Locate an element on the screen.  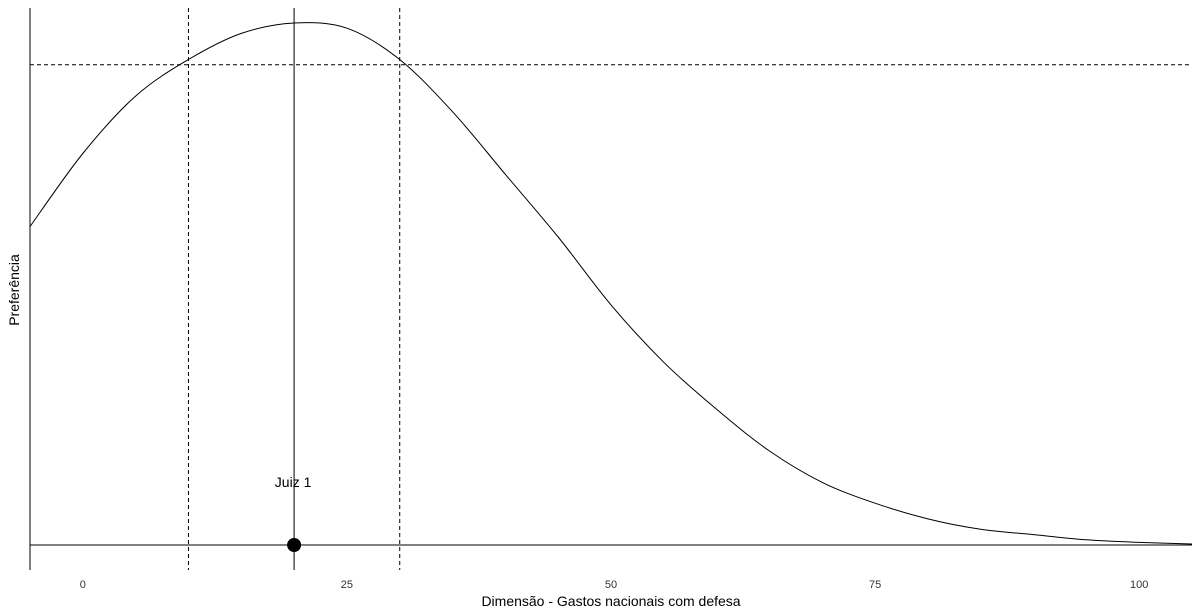
judge-point is located at coordinates (294, 545).